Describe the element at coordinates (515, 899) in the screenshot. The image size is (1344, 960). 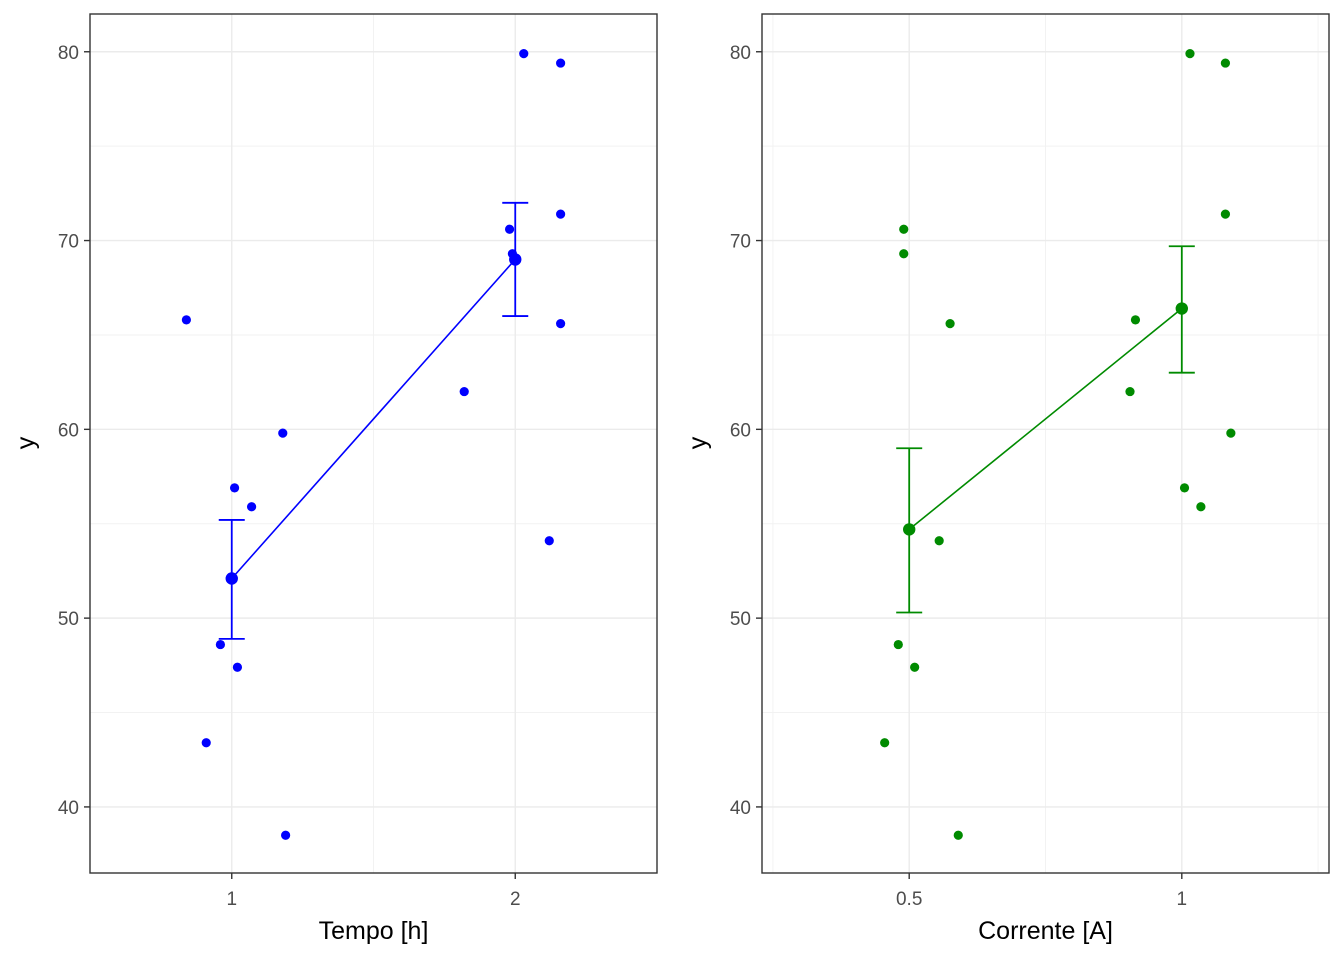
I see `x-tick-label: 2` at that location.